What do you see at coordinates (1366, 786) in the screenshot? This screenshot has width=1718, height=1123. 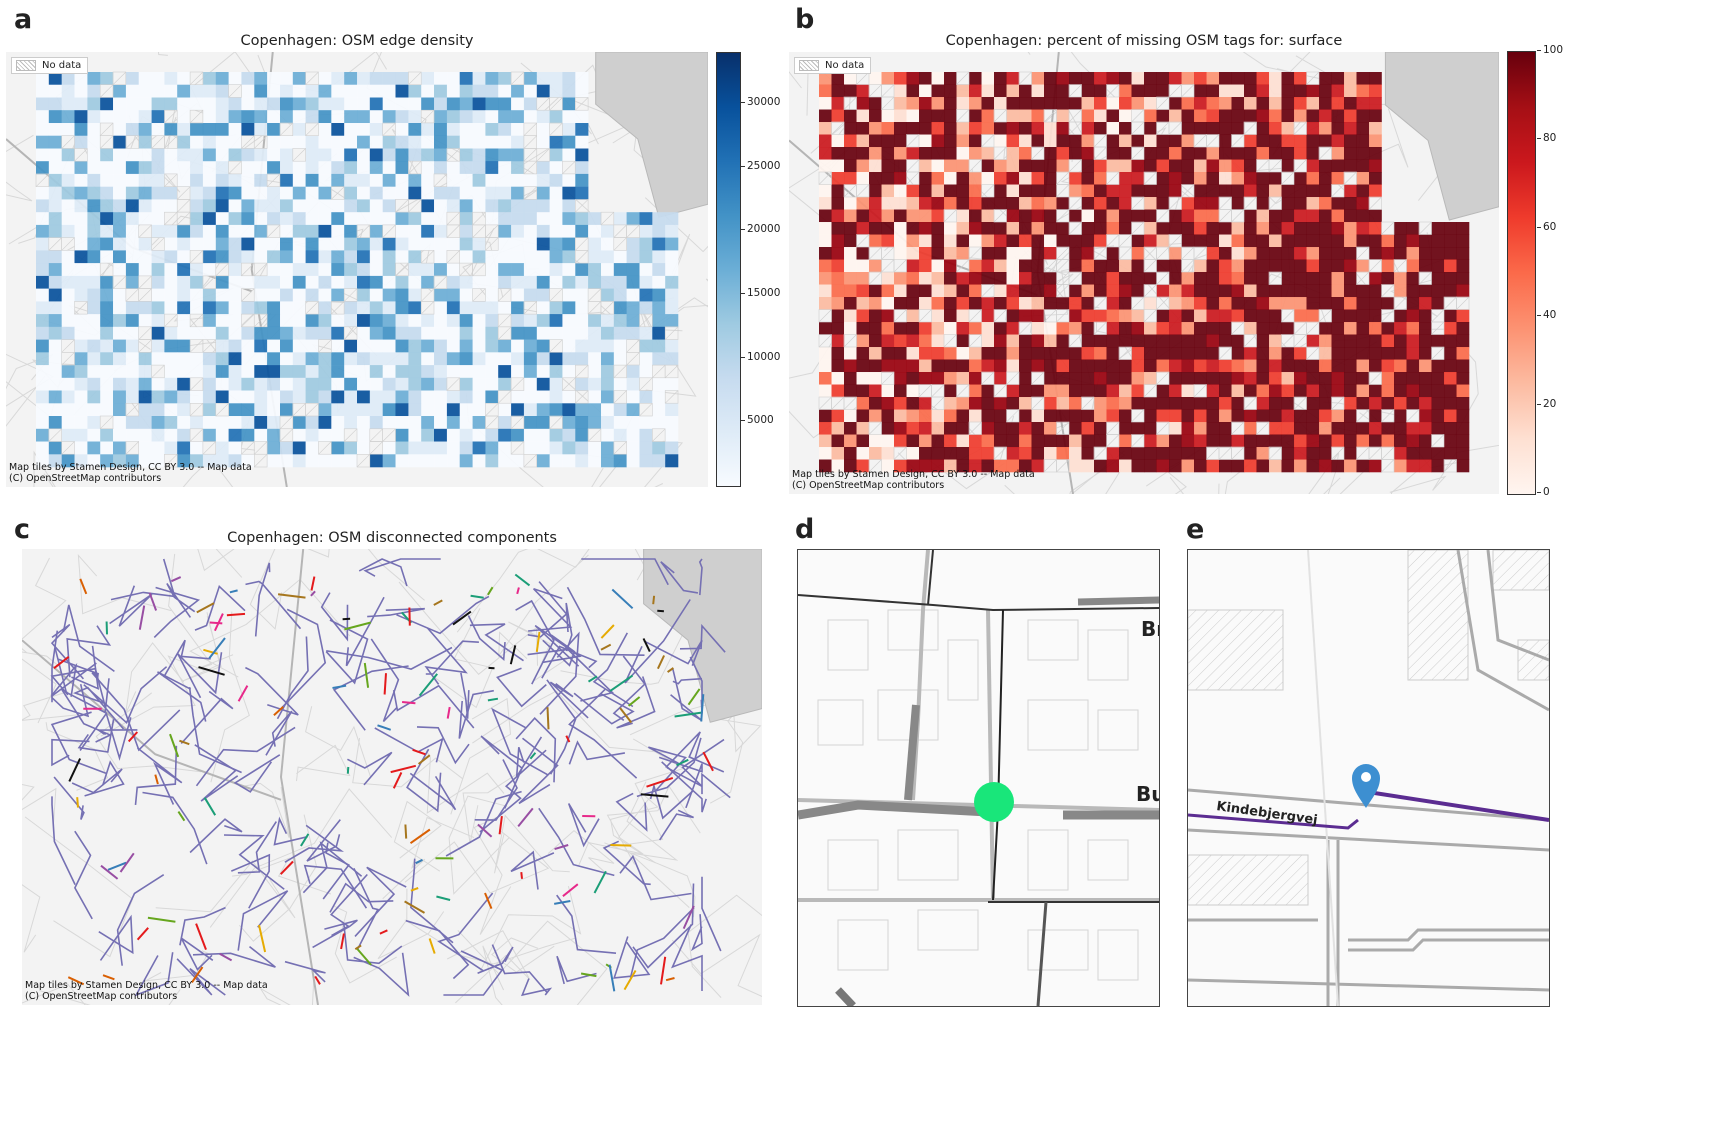 I see `map-marker-icon` at bounding box center [1366, 786].